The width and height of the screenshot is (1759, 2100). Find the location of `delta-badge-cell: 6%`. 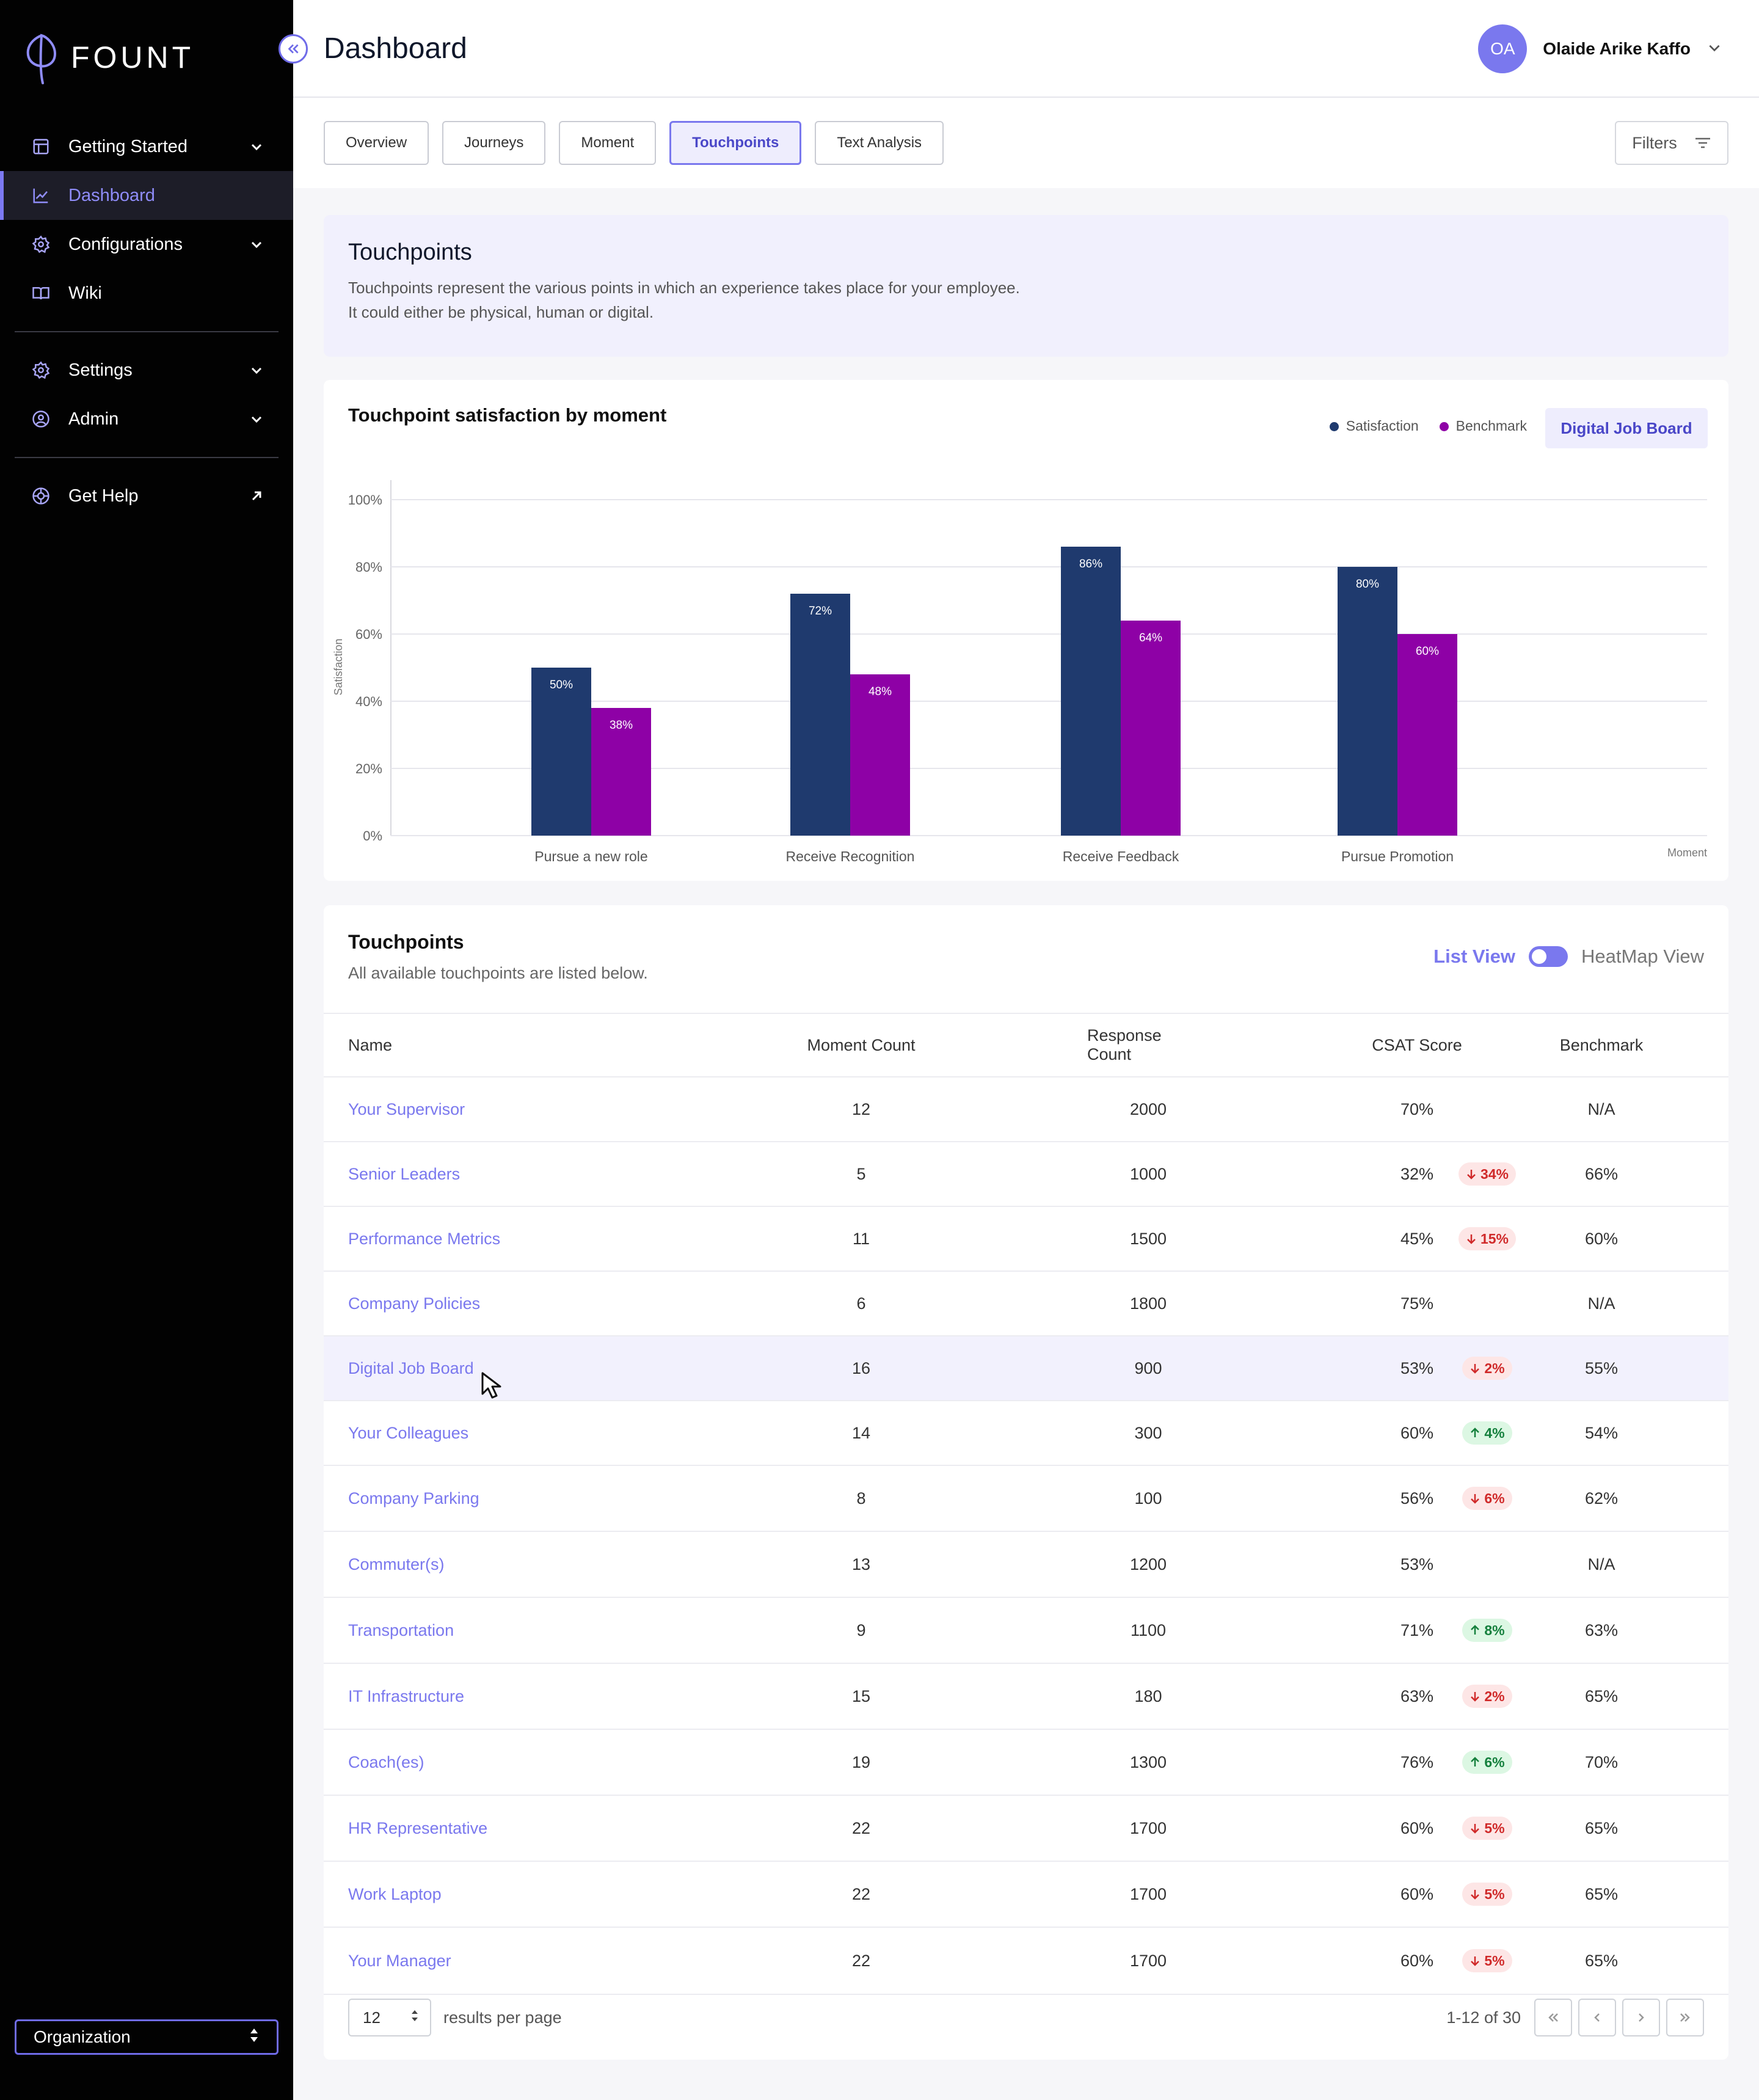

delta-badge-cell: 6% is located at coordinates (1487, 1763).